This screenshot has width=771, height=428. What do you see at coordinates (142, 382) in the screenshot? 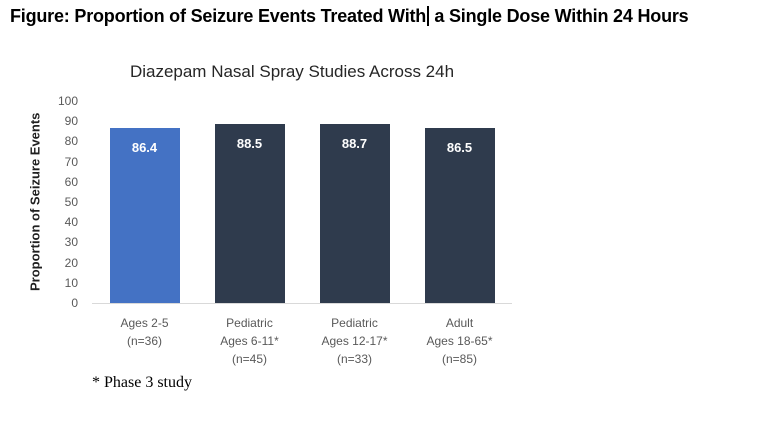
I see `footnote: * Phase 3 study` at bounding box center [142, 382].